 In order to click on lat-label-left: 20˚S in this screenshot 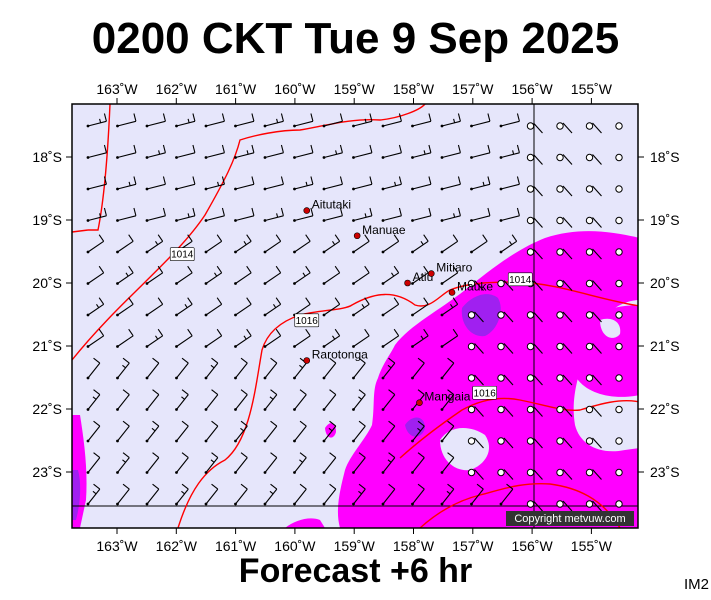, I will do `click(47, 283)`.